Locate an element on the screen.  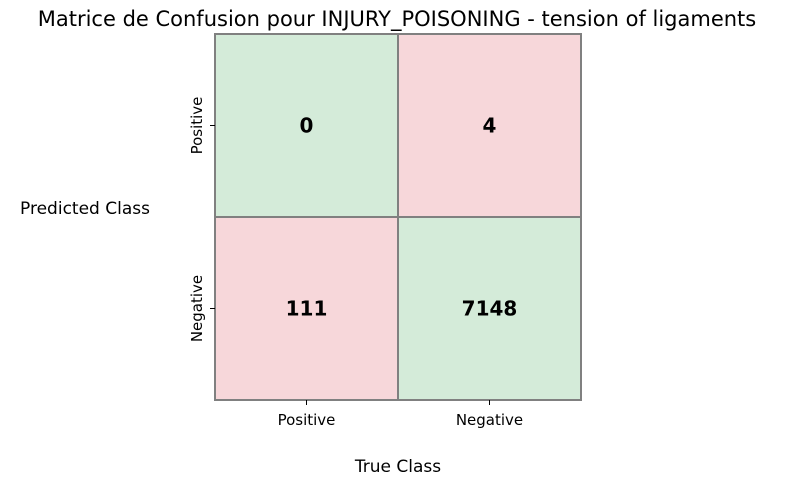
y-axis-label: Predicted Class is located at coordinates (85, 209).